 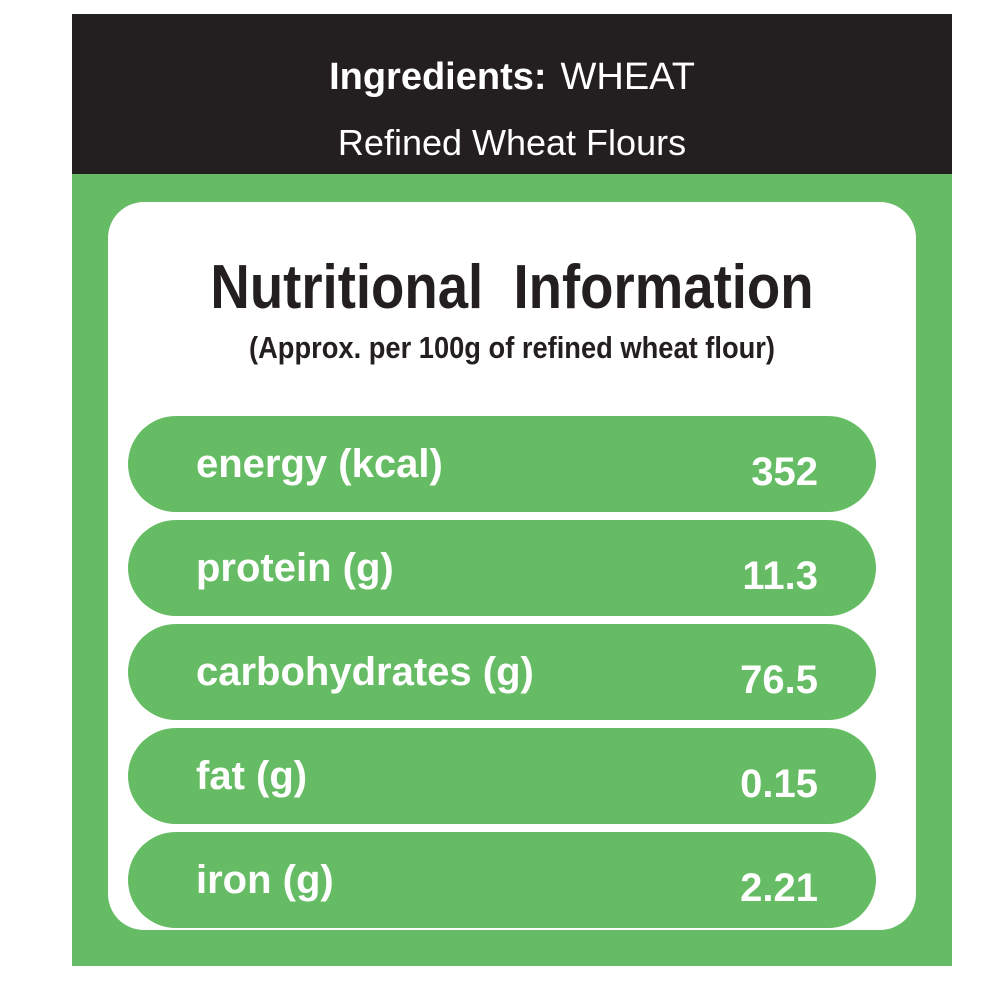 I want to click on nutrient-name: protein (g), so click(x=295, y=568).